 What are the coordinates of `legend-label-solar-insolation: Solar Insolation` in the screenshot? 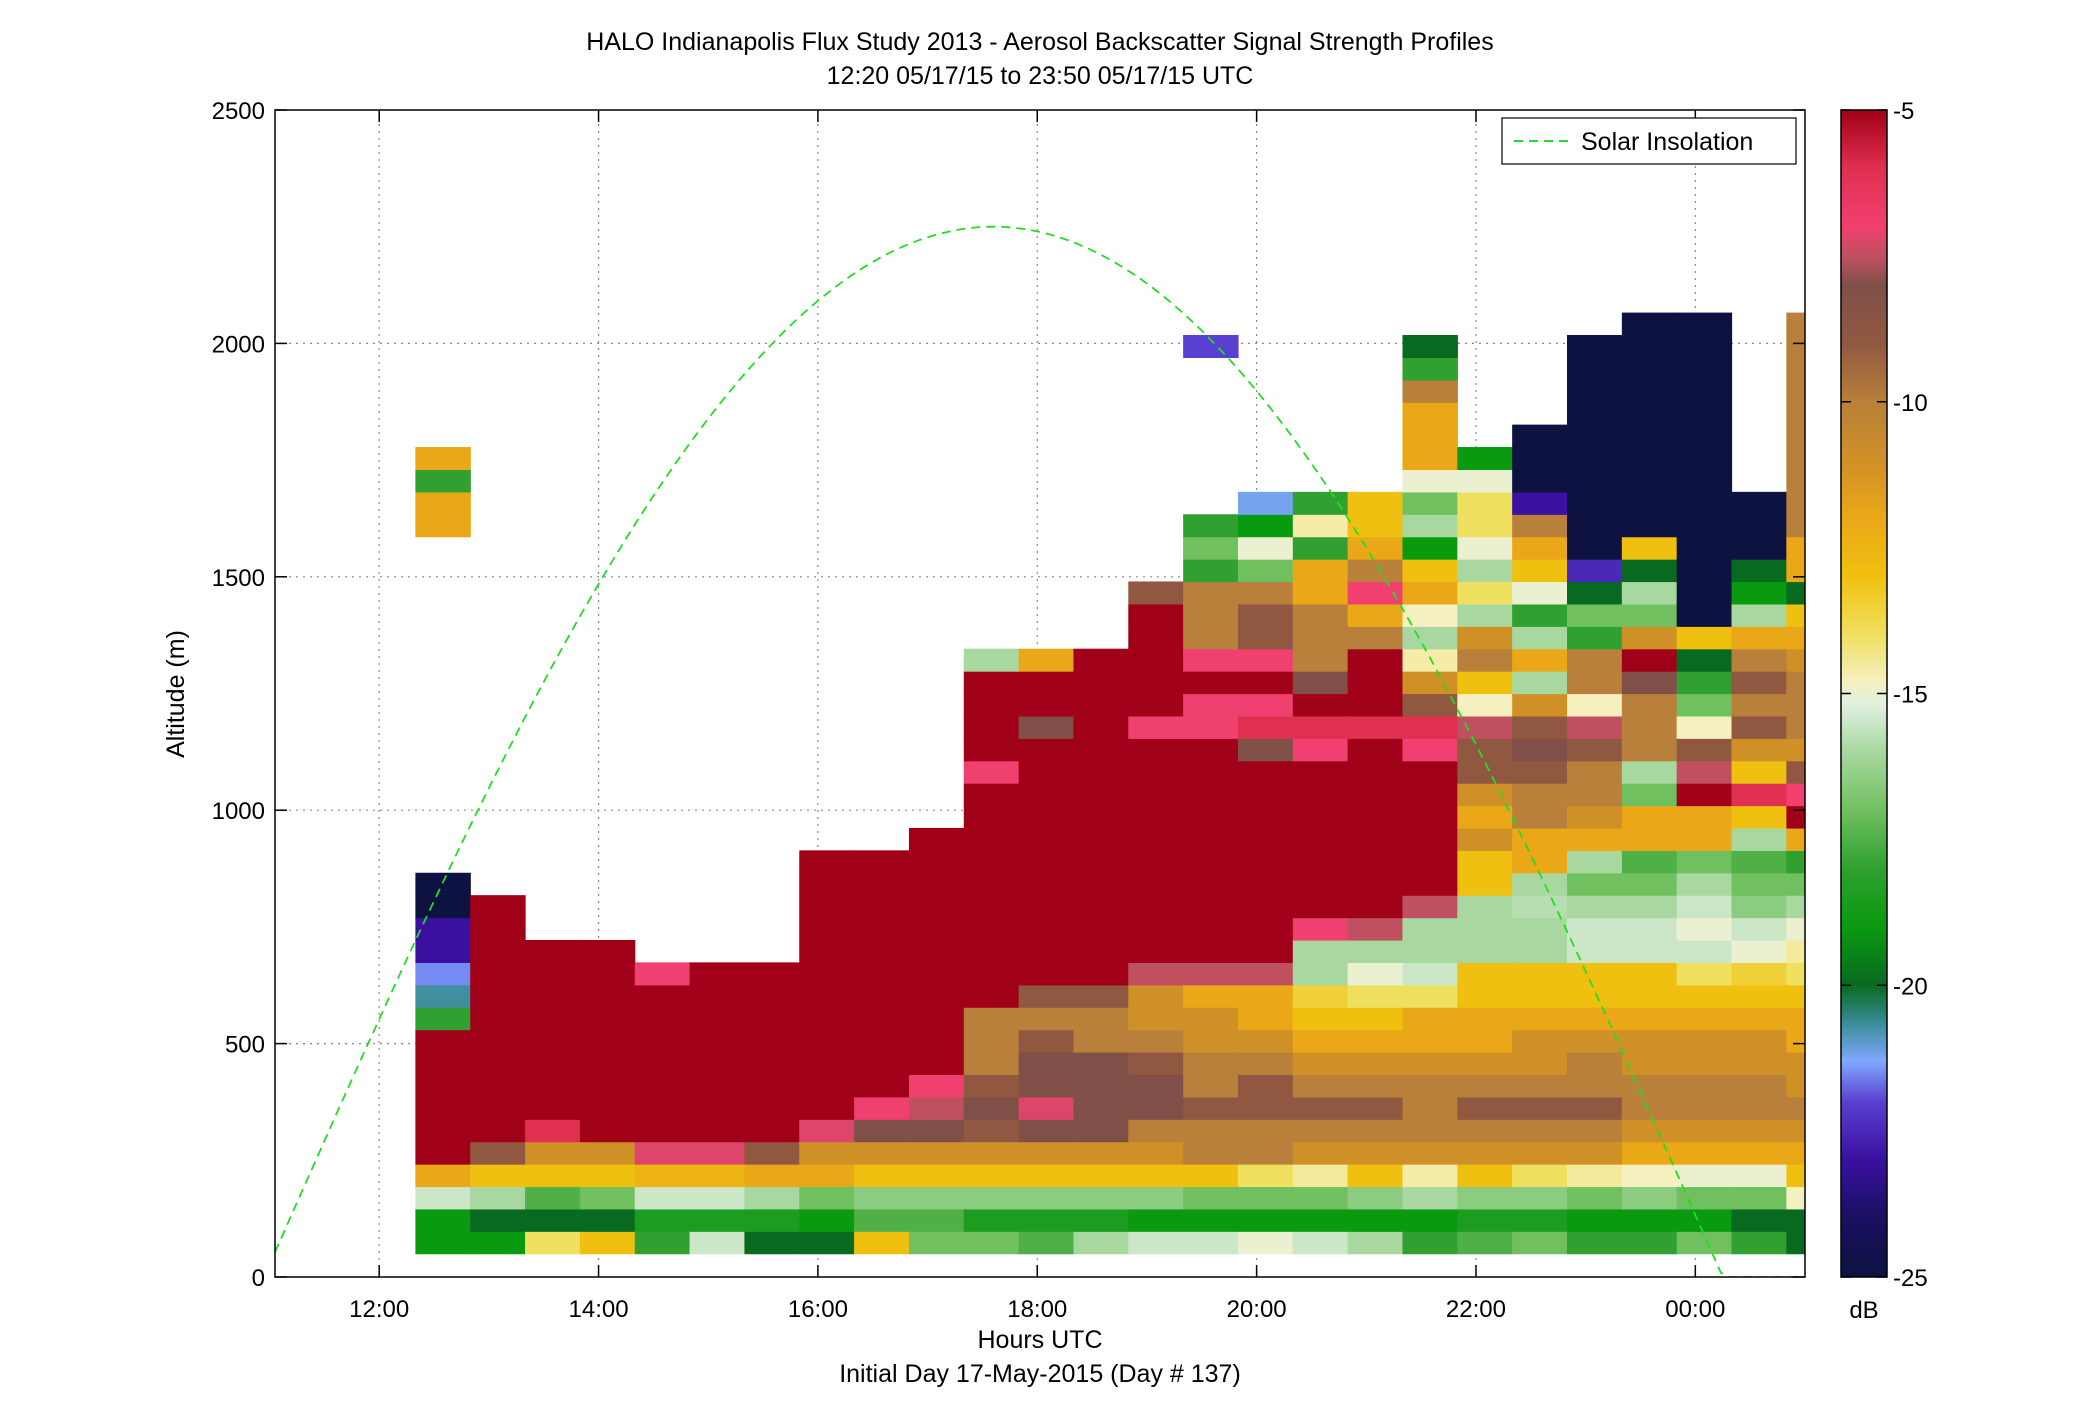 It's located at (1667, 142).